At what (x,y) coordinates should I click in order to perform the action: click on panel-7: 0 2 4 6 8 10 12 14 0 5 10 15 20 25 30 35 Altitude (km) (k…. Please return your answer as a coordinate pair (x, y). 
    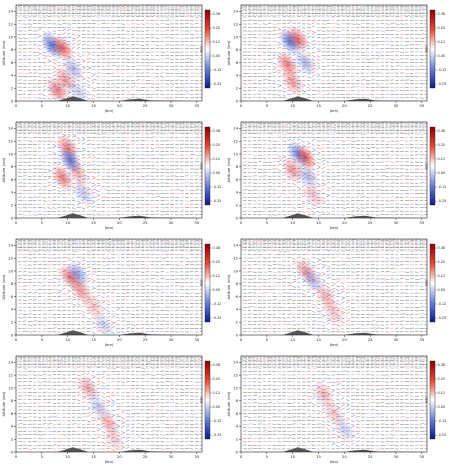
    Looking at the image, I should click on (112, 409).